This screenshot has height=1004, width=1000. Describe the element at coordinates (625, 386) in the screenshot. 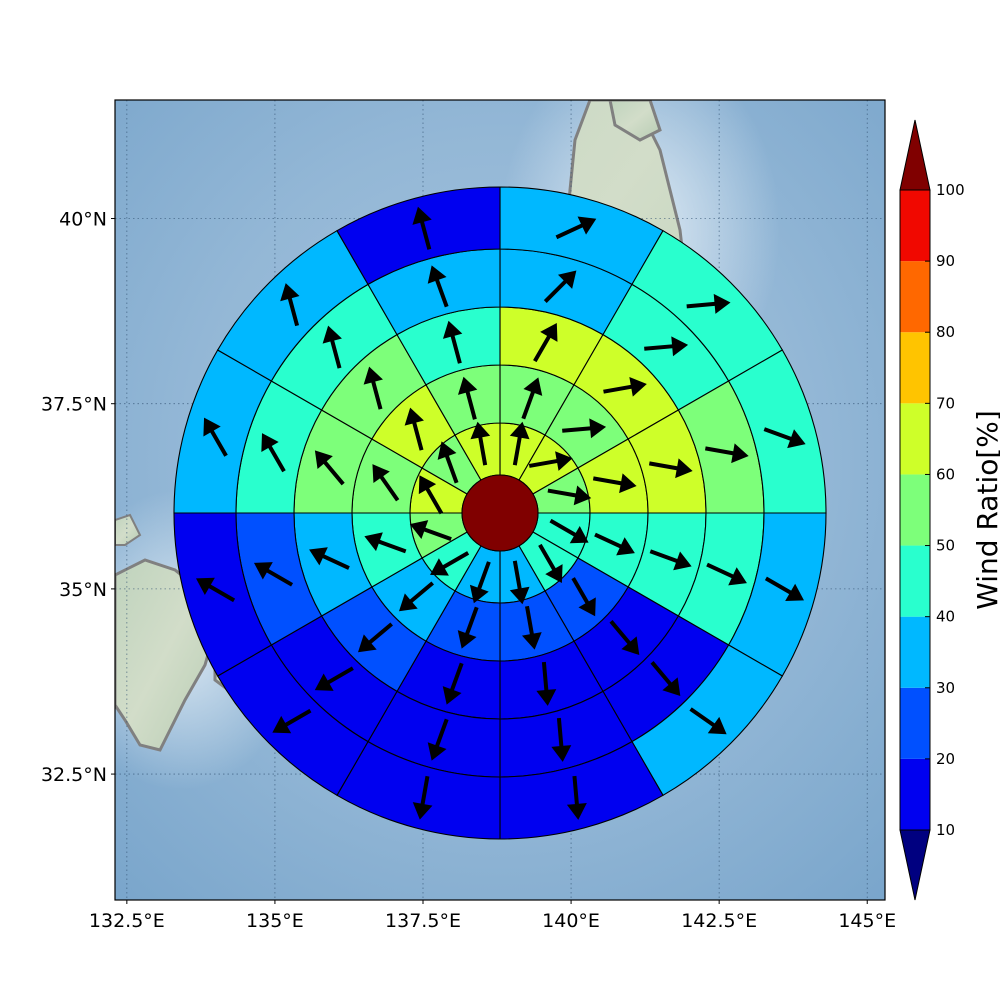

I see `wind-arrow-r3-s2` at that location.